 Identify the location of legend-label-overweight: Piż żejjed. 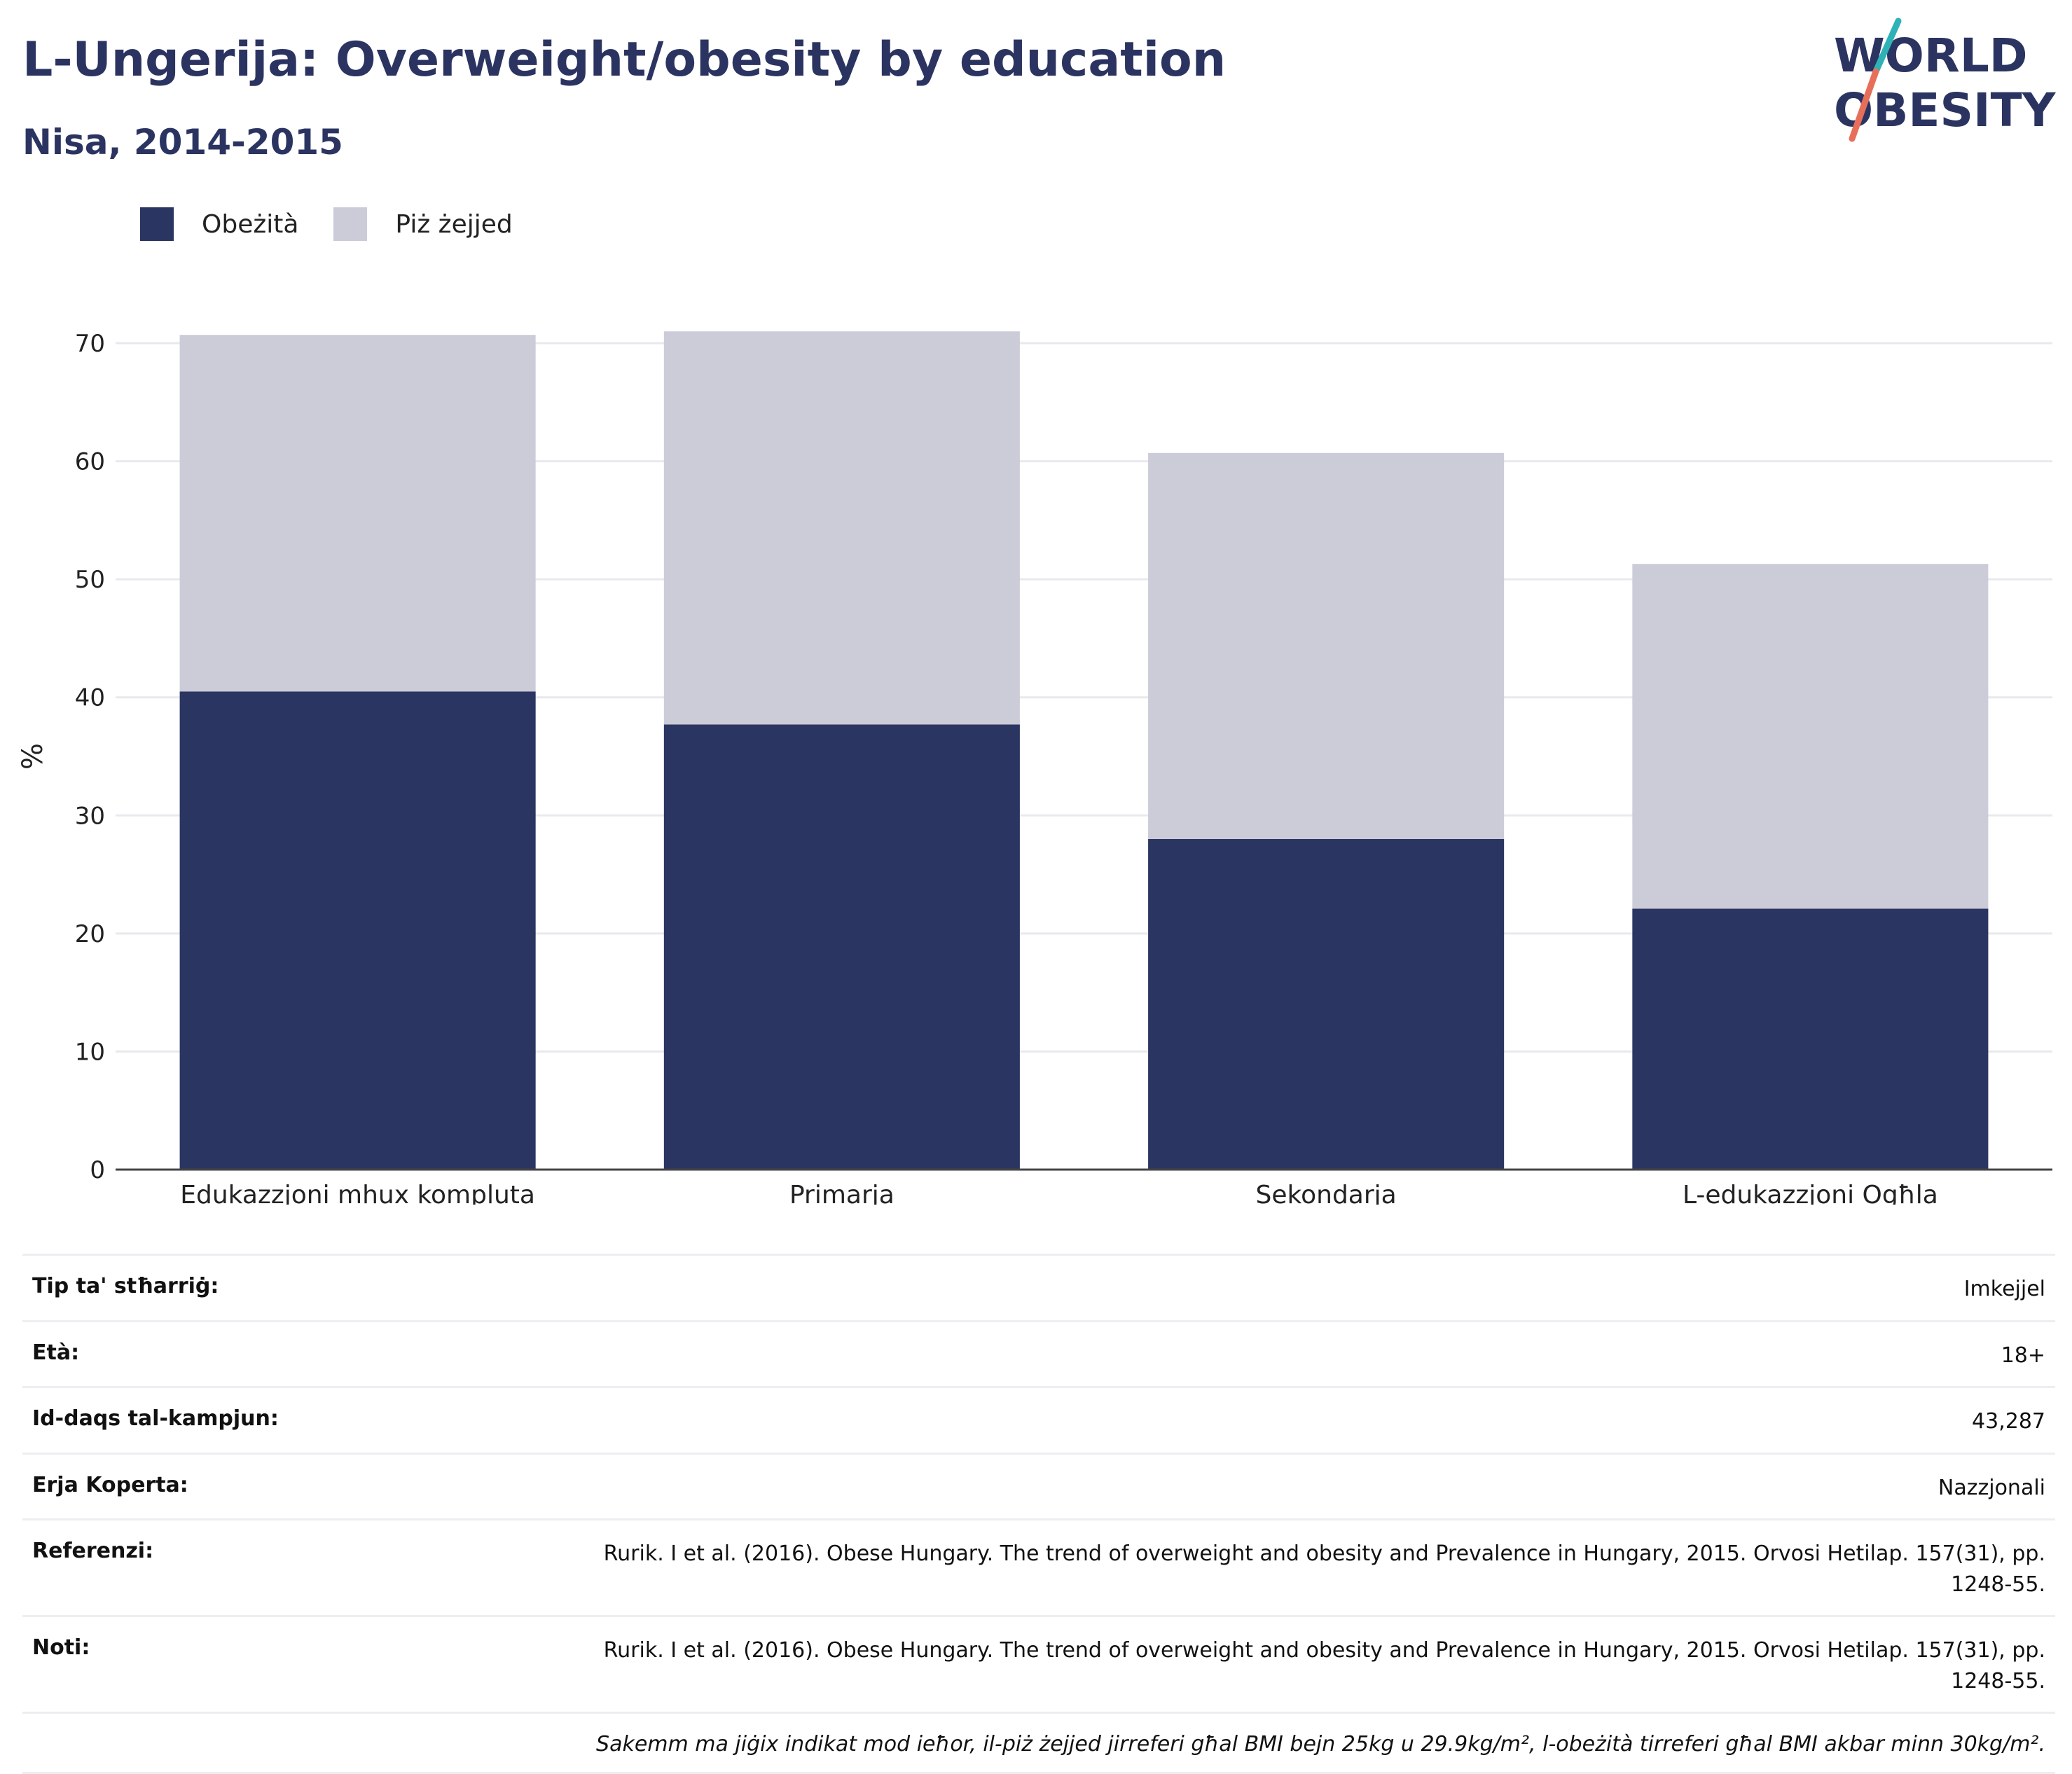
(454, 224).